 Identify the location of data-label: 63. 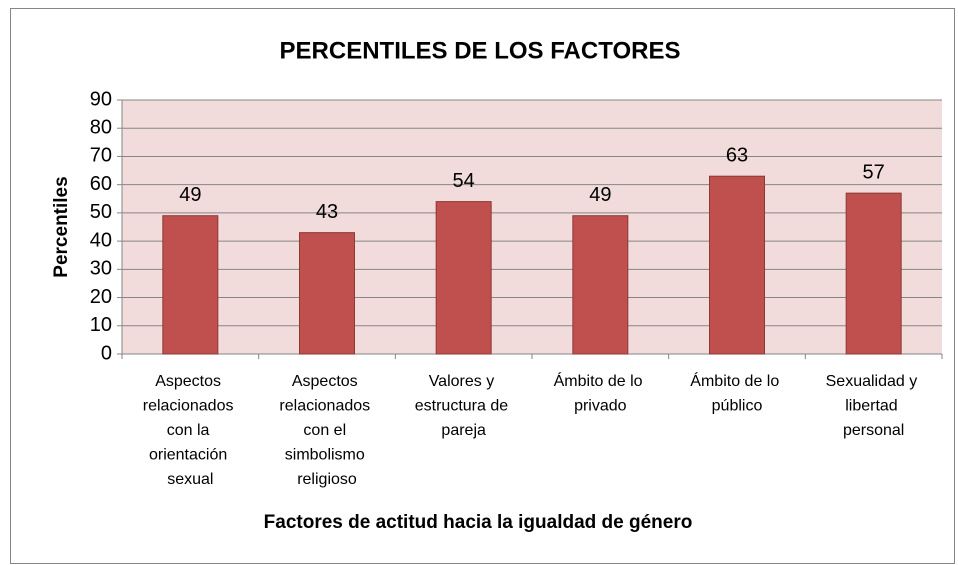
(737, 155).